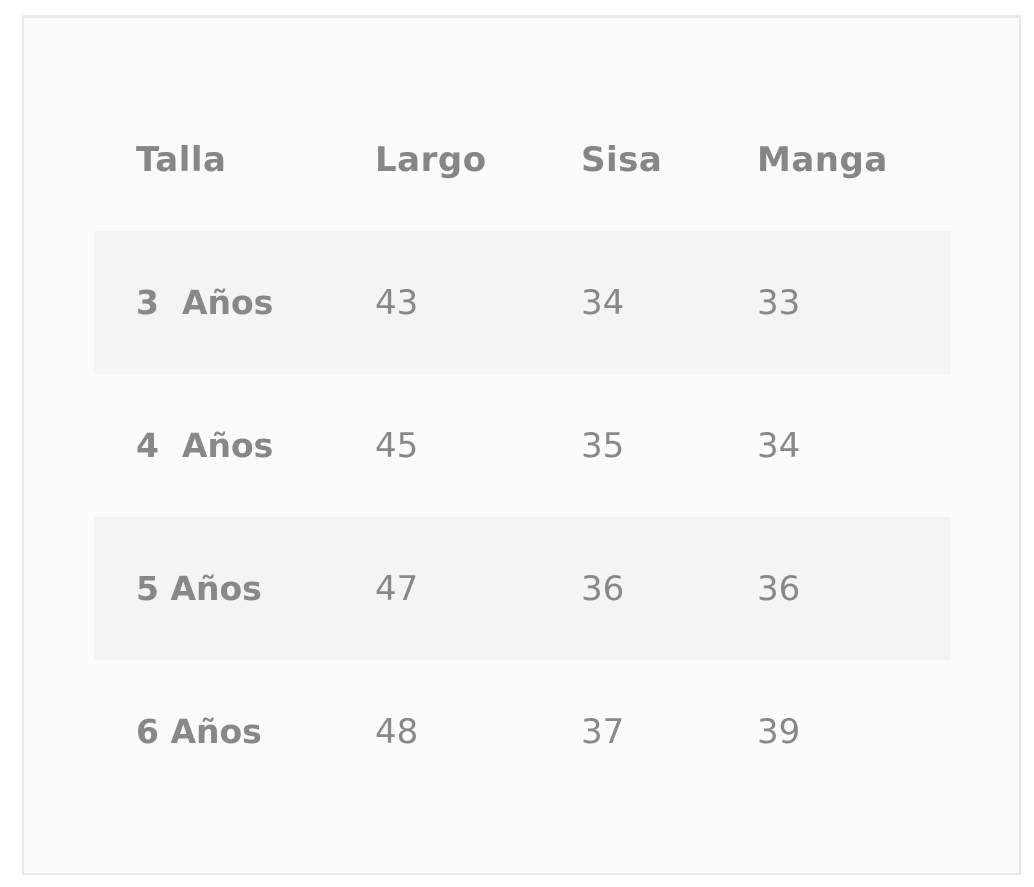  Describe the element at coordinates (854, 302) in the screenshot. I see `cell-manga: 33` at that location.